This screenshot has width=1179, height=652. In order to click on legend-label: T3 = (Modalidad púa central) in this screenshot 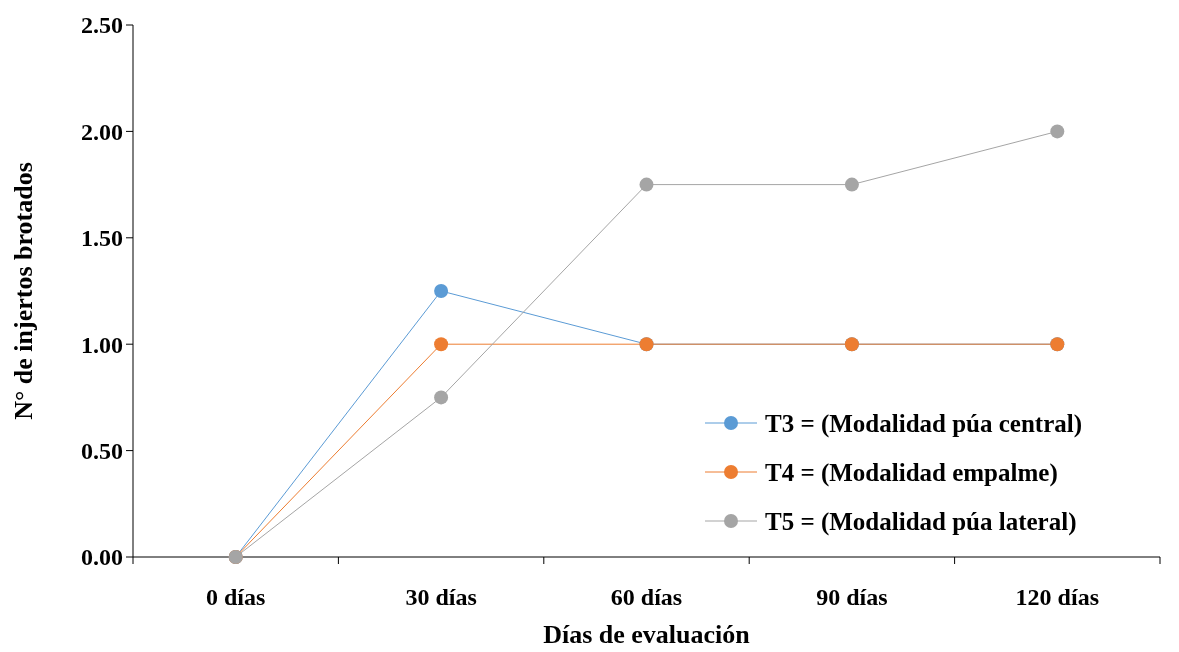, I will do `click(924, 423)`.